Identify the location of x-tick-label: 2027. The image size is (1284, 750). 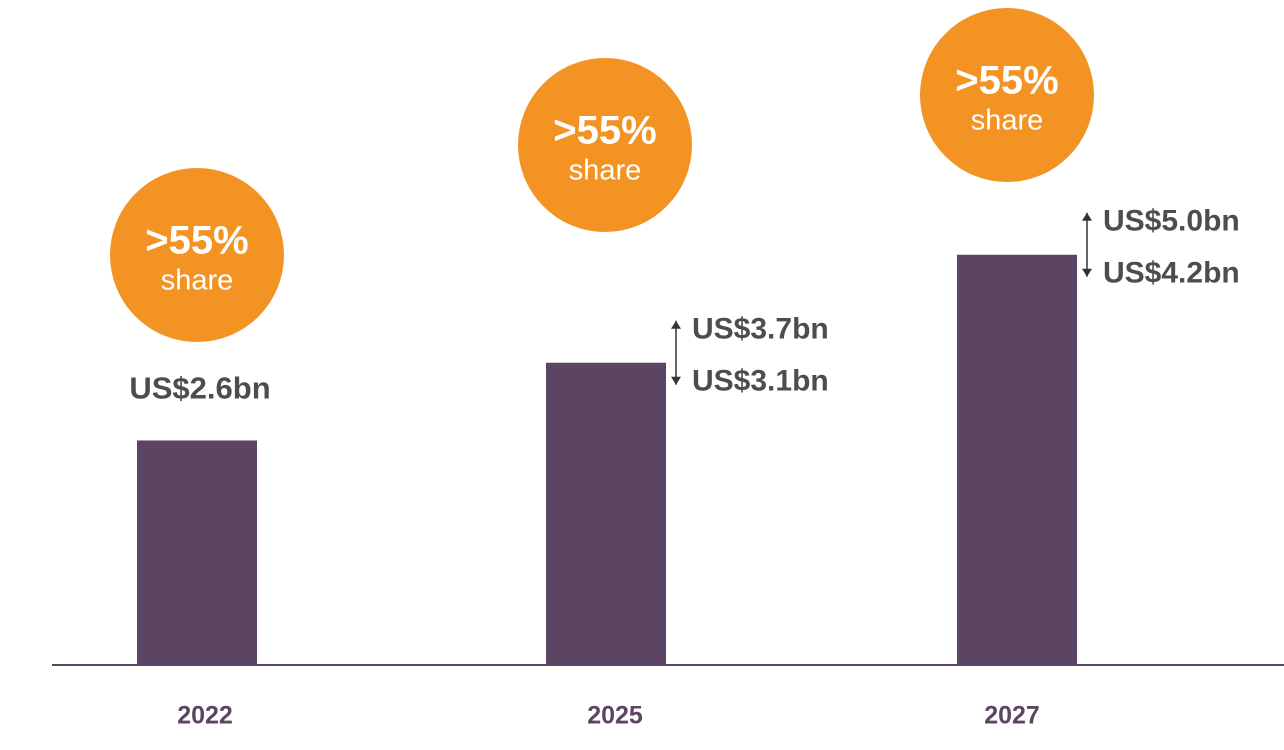
(1012, 716).